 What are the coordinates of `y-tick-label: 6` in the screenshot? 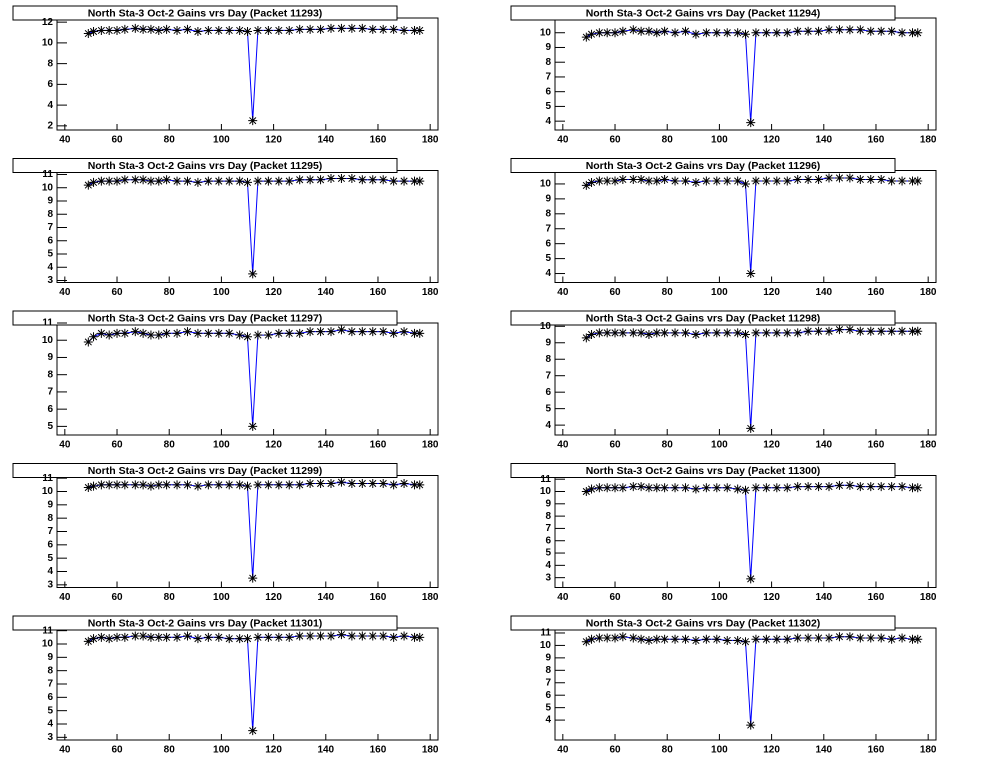 It's located at (50, 240).